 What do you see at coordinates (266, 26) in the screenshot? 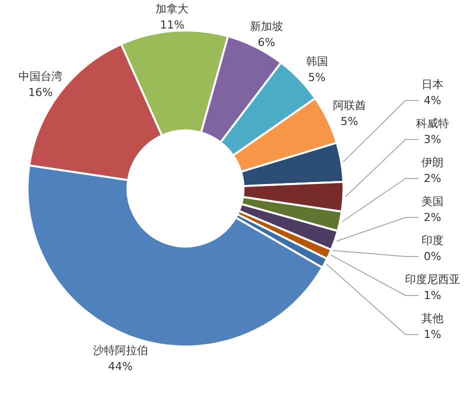
I see `slice-label: 新加坡` at bounding box center [266, 26].